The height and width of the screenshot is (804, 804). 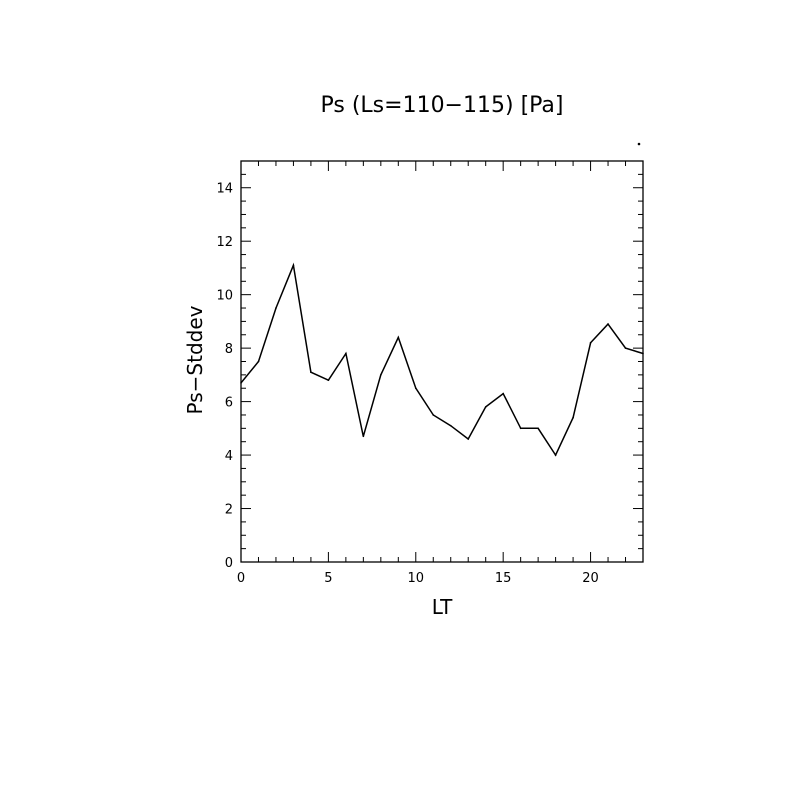 What do you see at coordinates (328, 578) in the screenshot?
I see `x-tick-label: 5` at bounding box center [328, 578].